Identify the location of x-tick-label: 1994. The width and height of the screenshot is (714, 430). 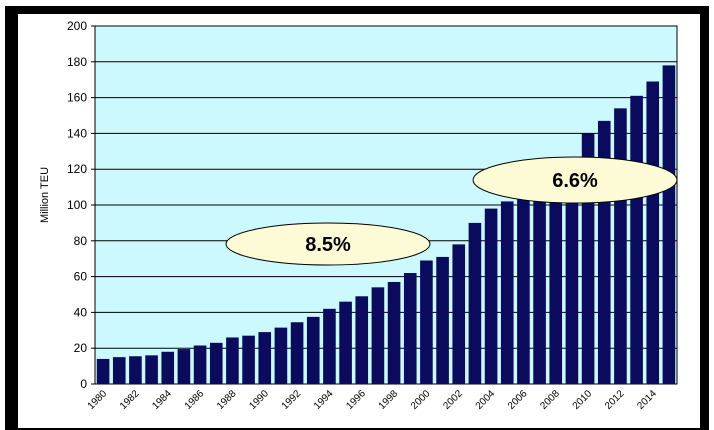
(324, 400).